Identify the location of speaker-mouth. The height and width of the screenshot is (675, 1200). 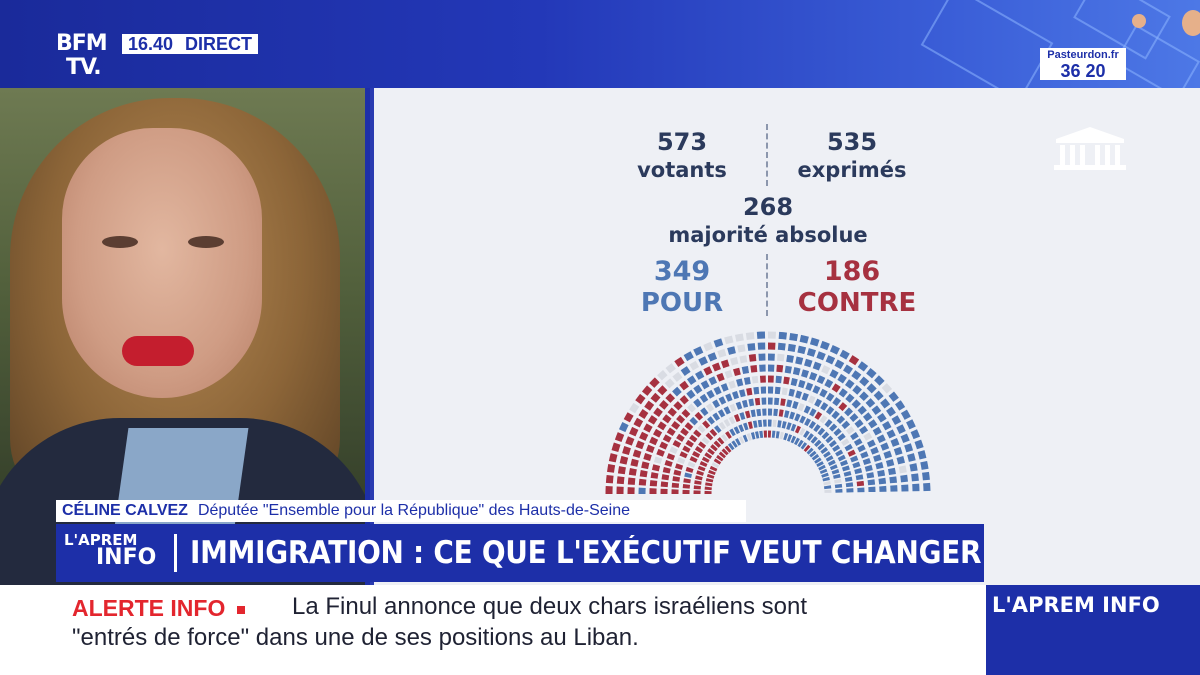
(158, 351).